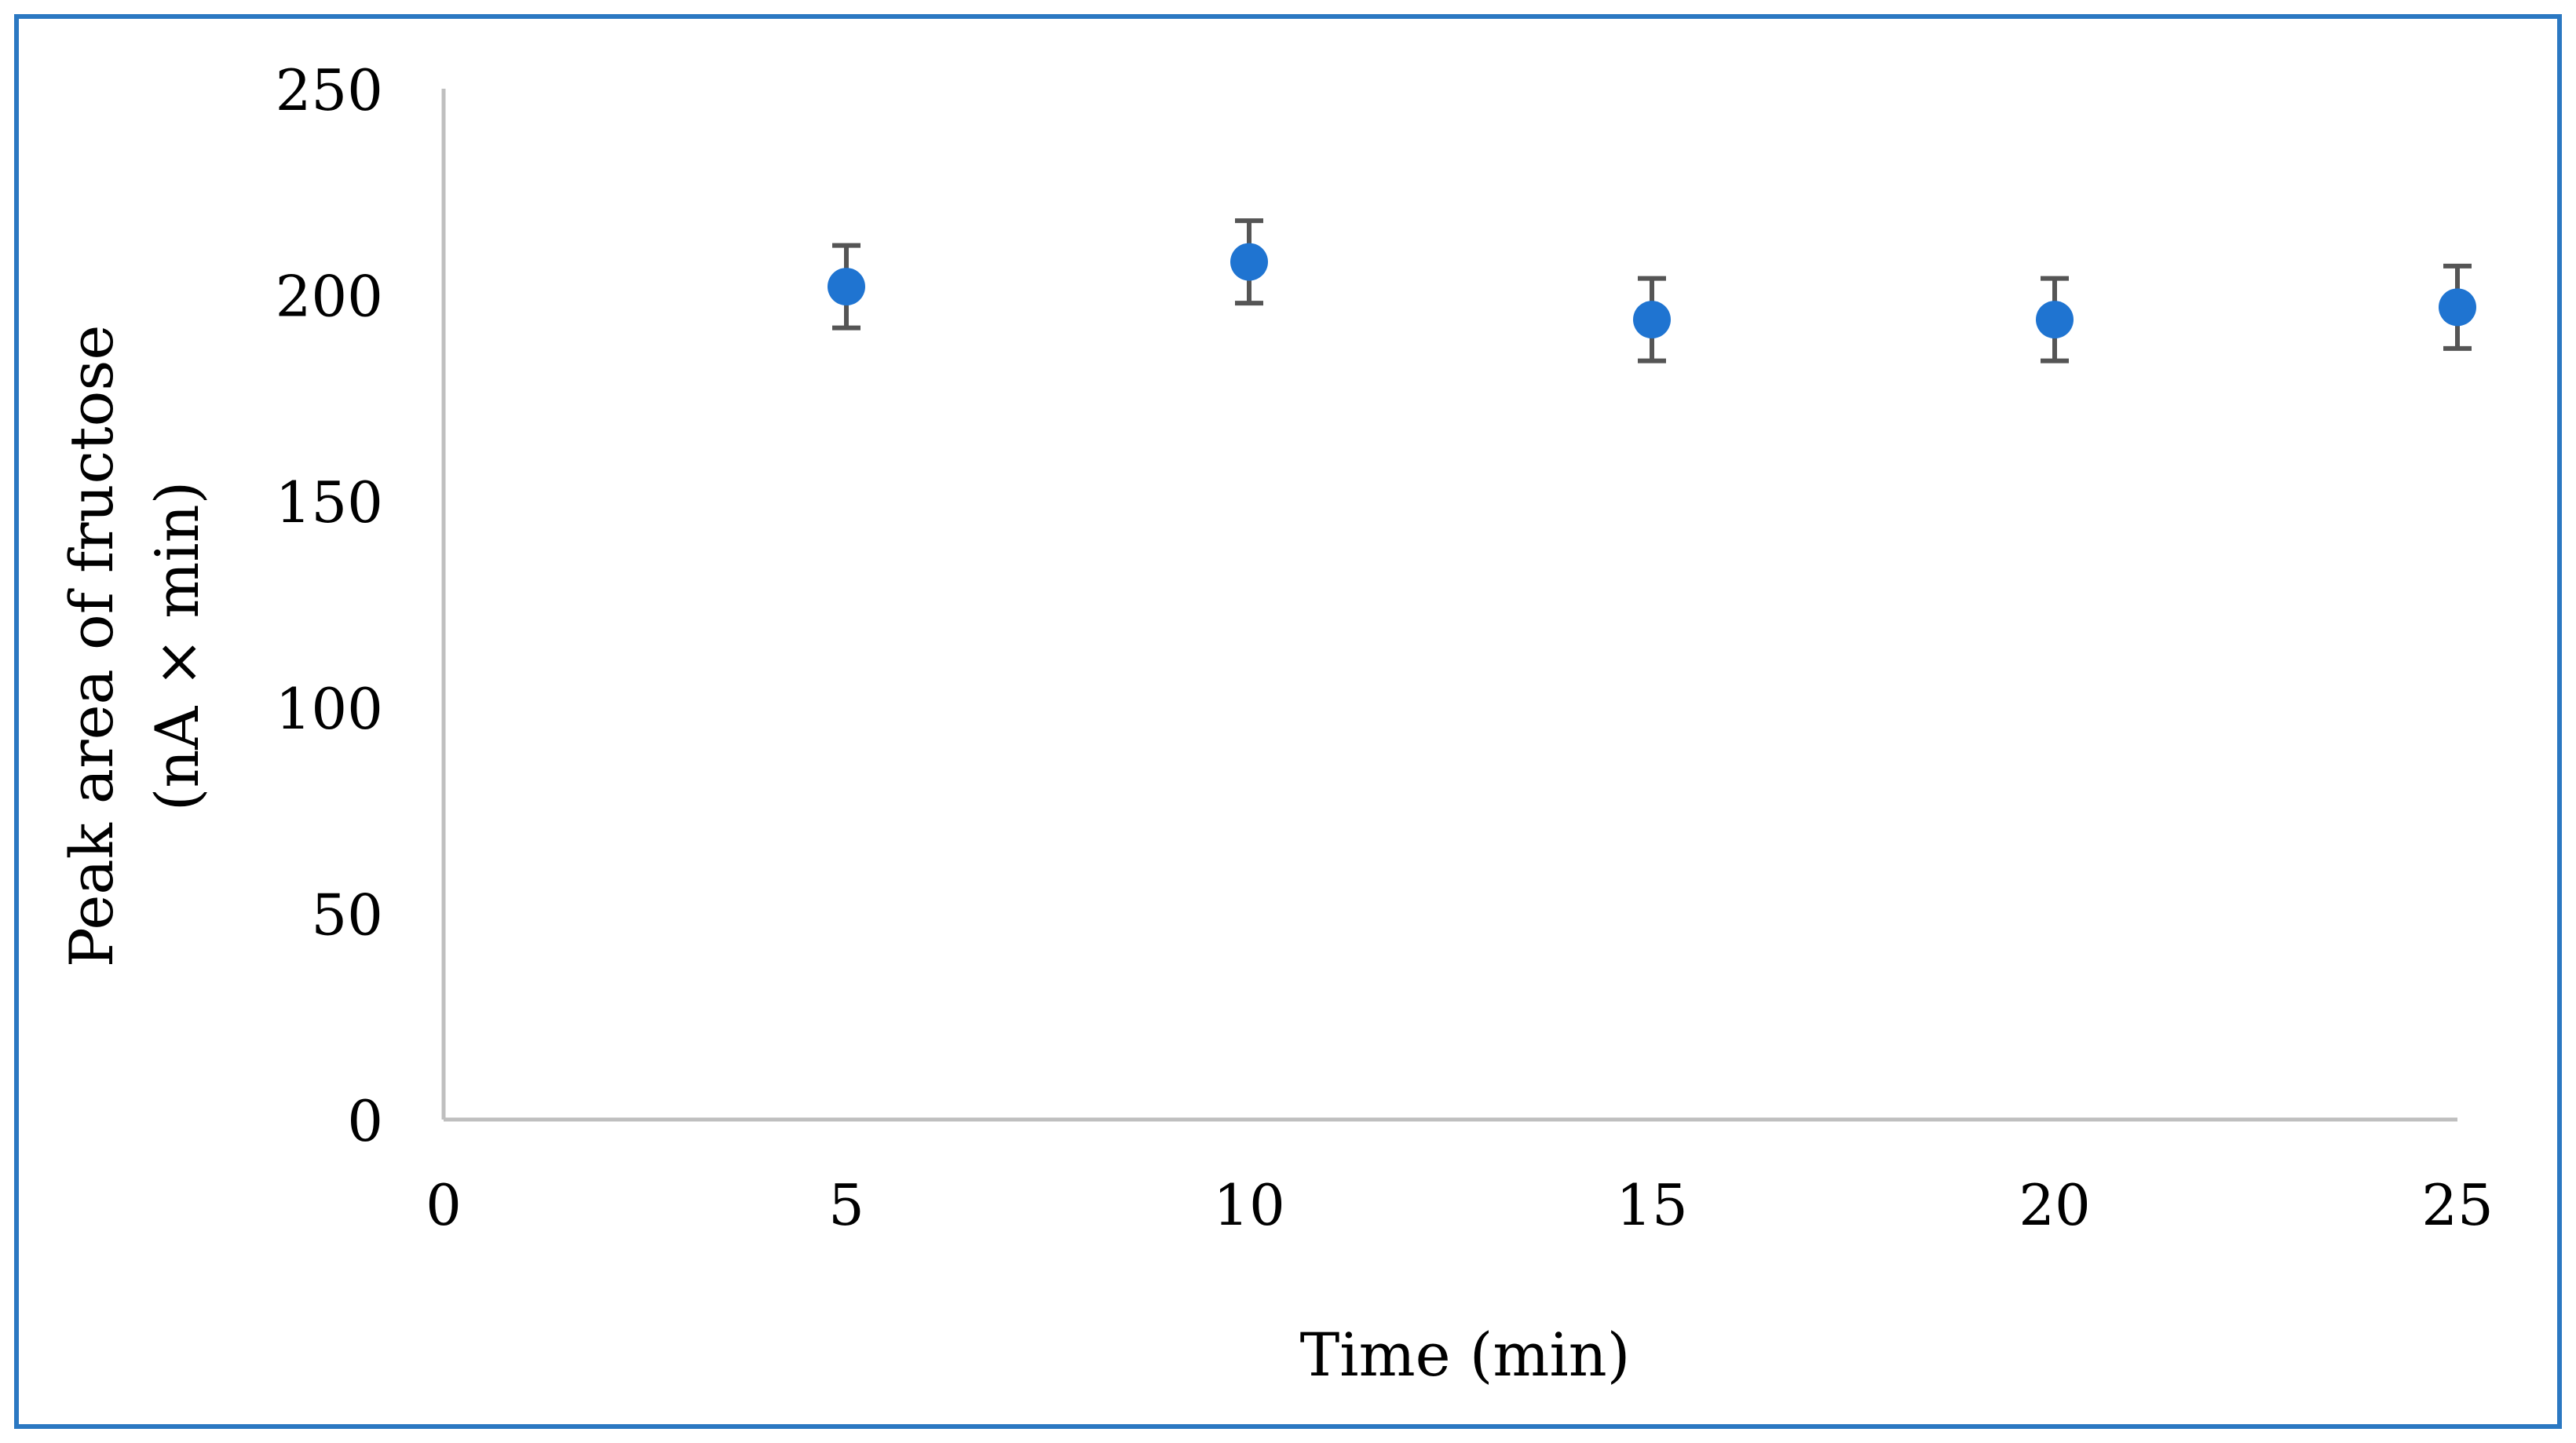 The height and width of the screenshot is (1443, 2576). What do you see at coordinates (177, 646) in the screenshot?
I see `y-axis-title-line-2: (nA × min)` at bounding box center [177, 646].